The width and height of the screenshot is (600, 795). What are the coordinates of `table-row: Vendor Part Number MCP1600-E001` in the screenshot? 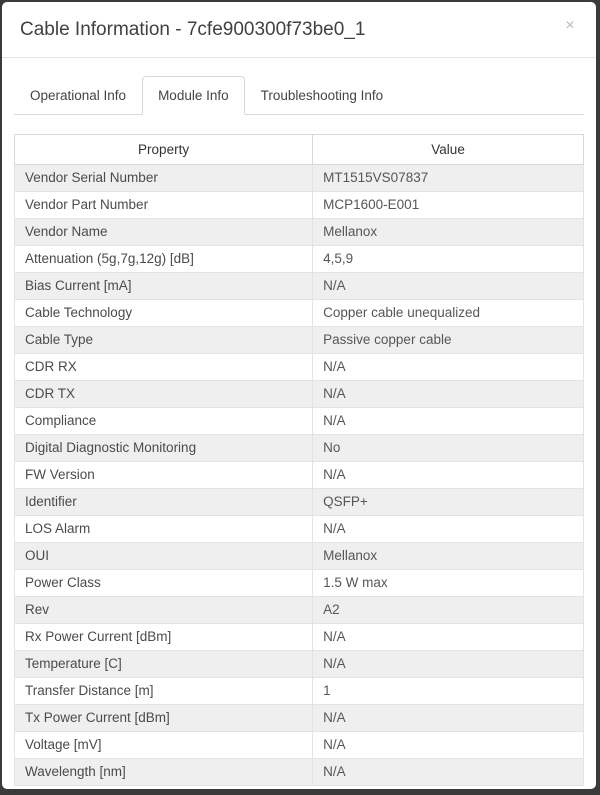 It's located at (298, 205).